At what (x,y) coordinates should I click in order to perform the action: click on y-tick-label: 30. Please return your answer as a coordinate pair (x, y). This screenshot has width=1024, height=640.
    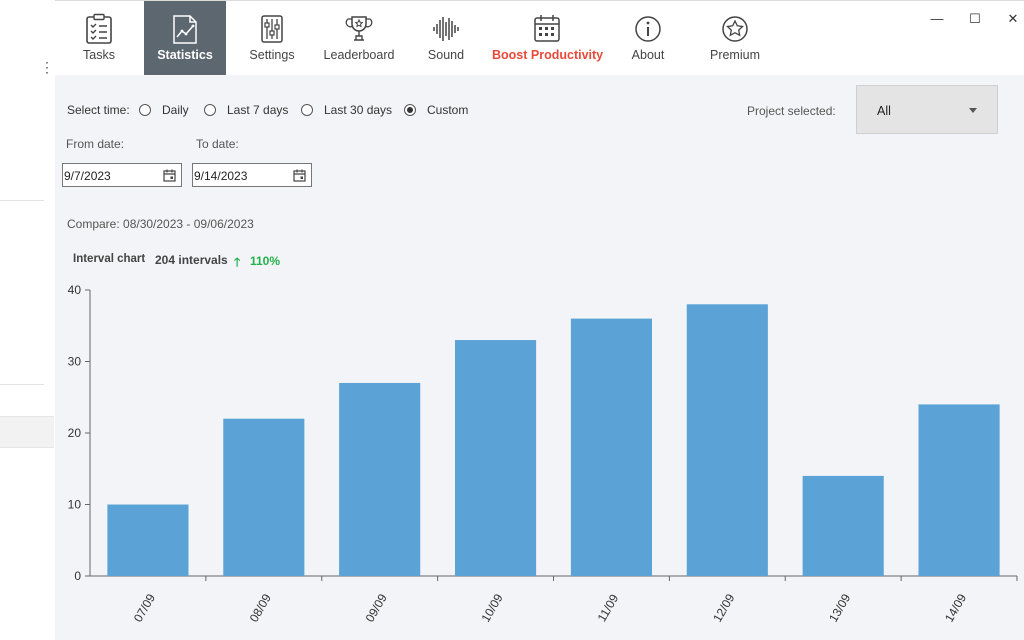
    Looking at the image, I should click on (75, 362).